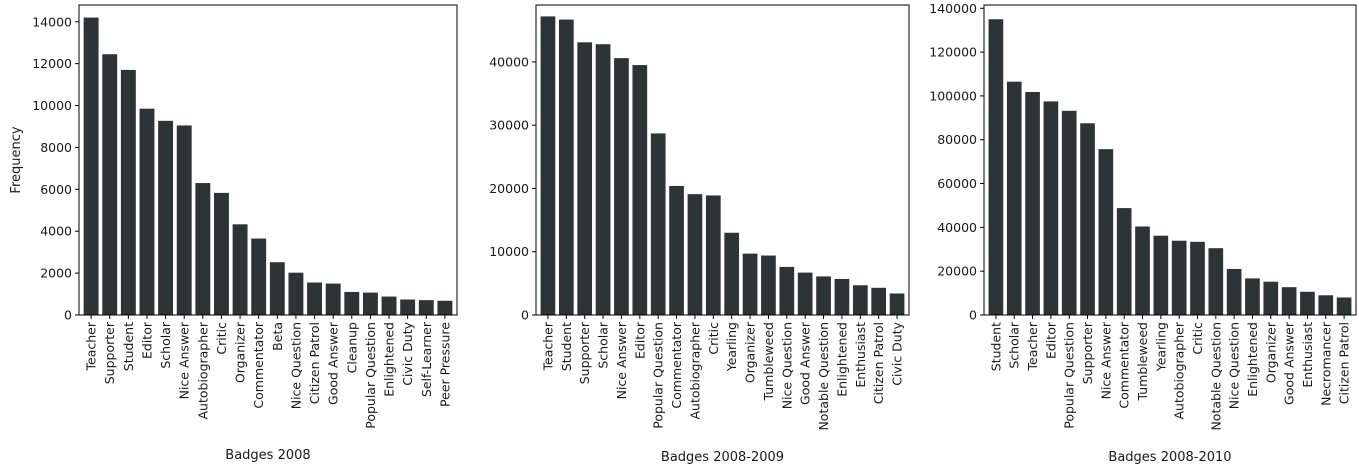 The width and height of the screenshot is (1359, 468). What do you see at coordinates (509, 61) in the screenshot?
I see `y-tick-label: 40000` at bounding box center [509, 61].